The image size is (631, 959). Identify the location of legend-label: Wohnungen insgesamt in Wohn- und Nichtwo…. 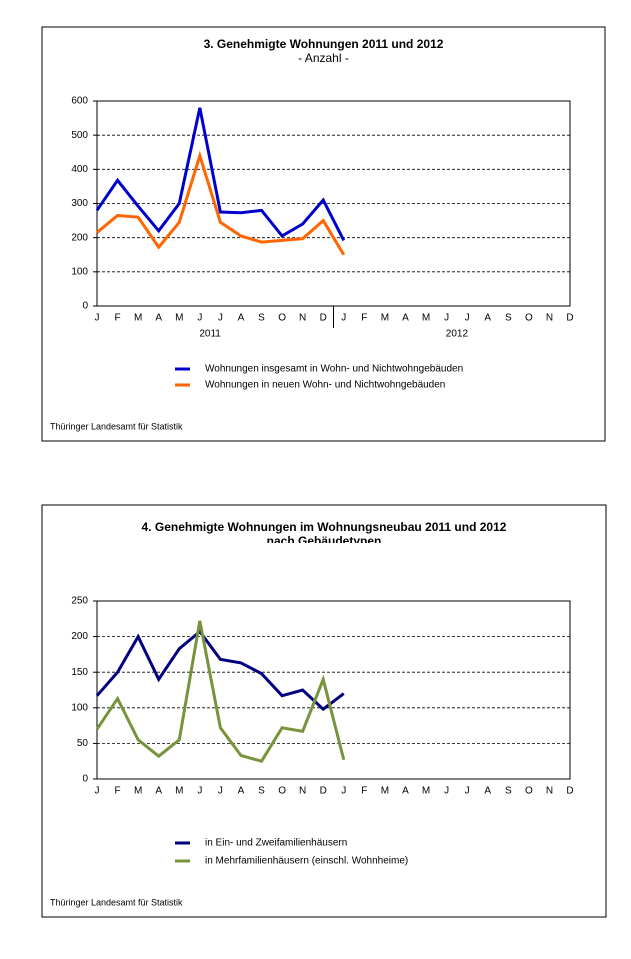
(334, 369).